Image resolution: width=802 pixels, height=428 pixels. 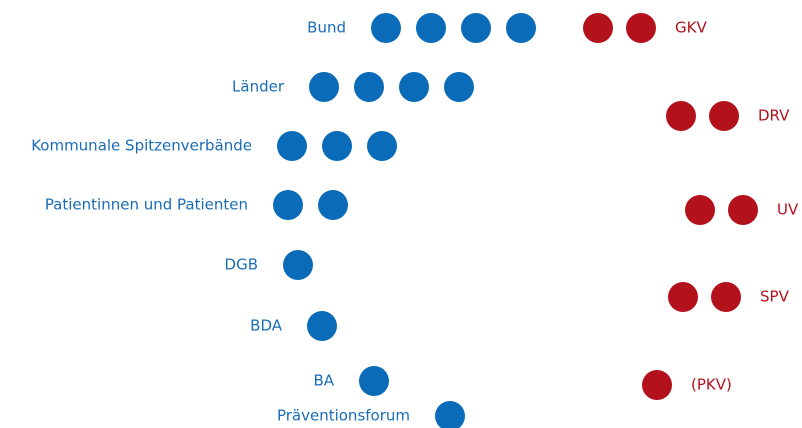 What do you see at coordinates (691, 28) in the screenshot?
I see `group-label: GKV` at bounding box center [691, 28].